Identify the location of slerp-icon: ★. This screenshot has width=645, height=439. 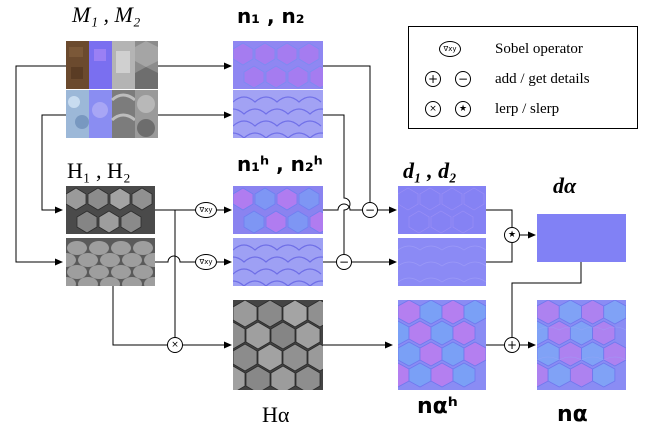
(463, 109).